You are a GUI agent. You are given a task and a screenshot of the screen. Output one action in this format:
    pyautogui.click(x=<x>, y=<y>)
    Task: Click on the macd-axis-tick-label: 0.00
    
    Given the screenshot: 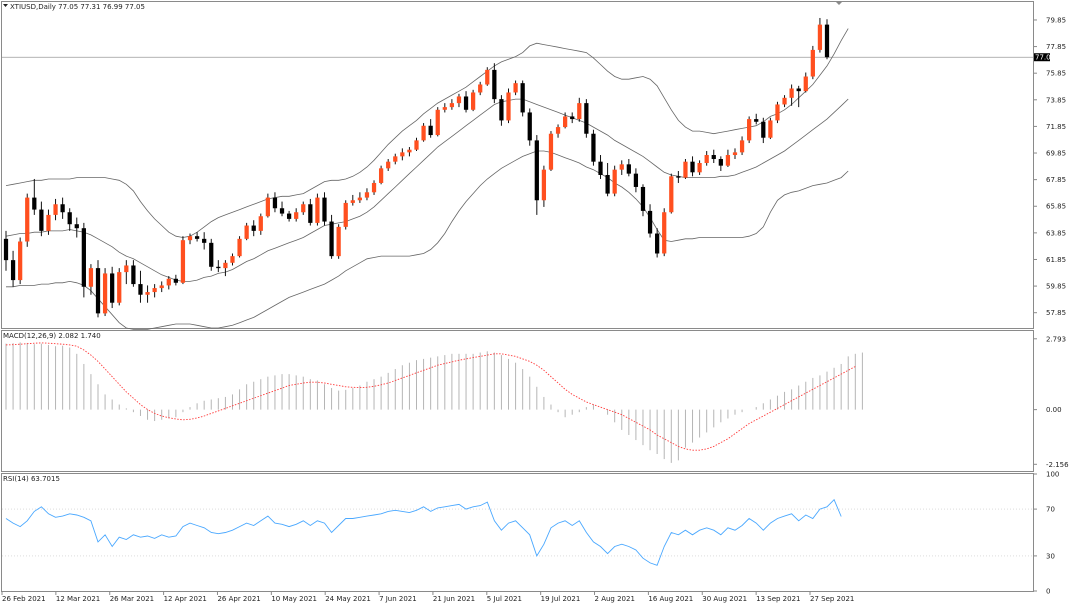 What is the action you would take?
    pyautogui.click(x=1054, y=410)
    